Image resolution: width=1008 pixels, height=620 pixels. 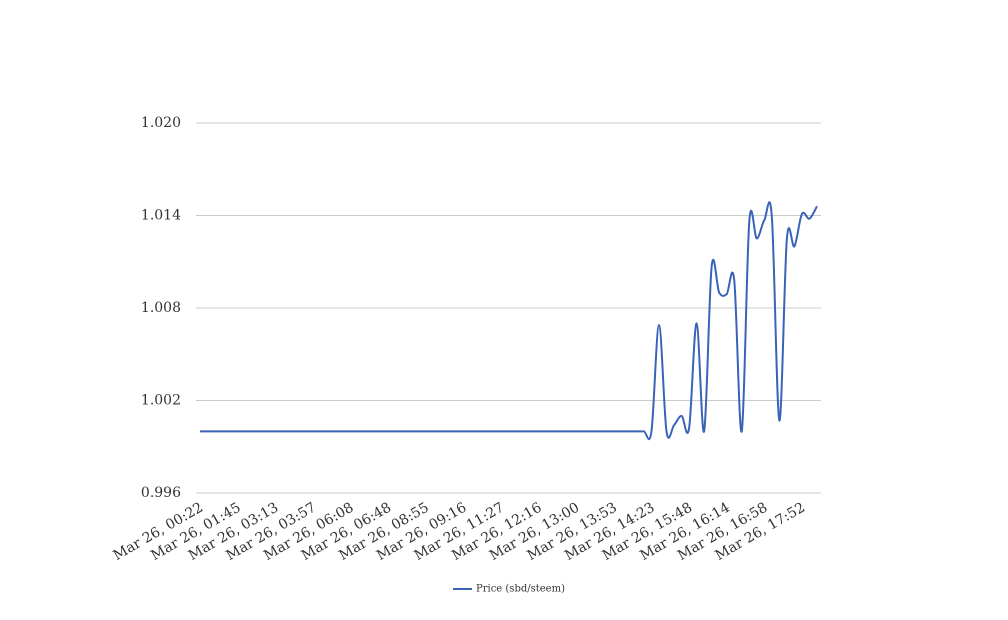 I want to click on legend-label: Price (sbd/steem), so click(x=520, y=589).